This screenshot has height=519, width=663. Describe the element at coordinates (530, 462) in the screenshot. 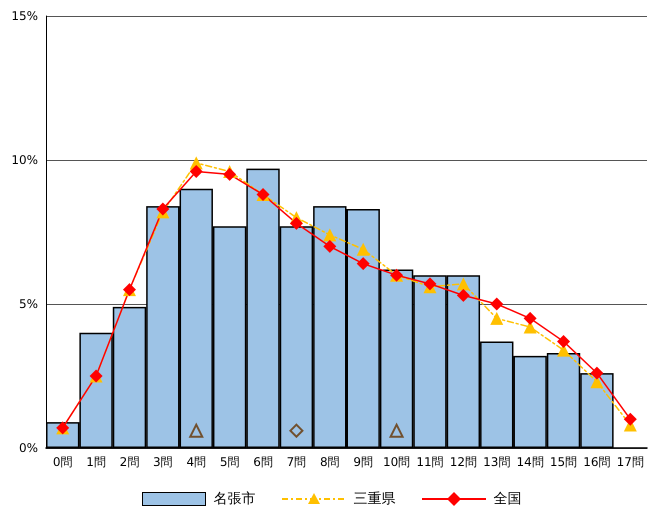

I see `x-tick-label: 14問` at that location.